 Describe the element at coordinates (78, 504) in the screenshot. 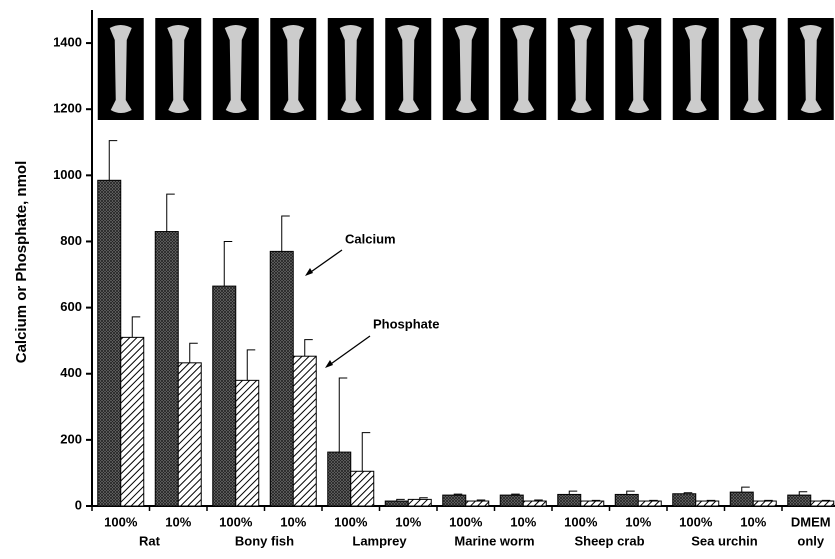

I see `y-tick-label: 0` at that location.